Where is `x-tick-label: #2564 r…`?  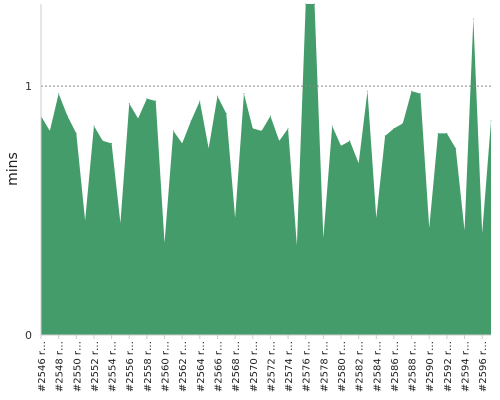 x-tick-label: #2564 r… is located at coordinates (201, 366).